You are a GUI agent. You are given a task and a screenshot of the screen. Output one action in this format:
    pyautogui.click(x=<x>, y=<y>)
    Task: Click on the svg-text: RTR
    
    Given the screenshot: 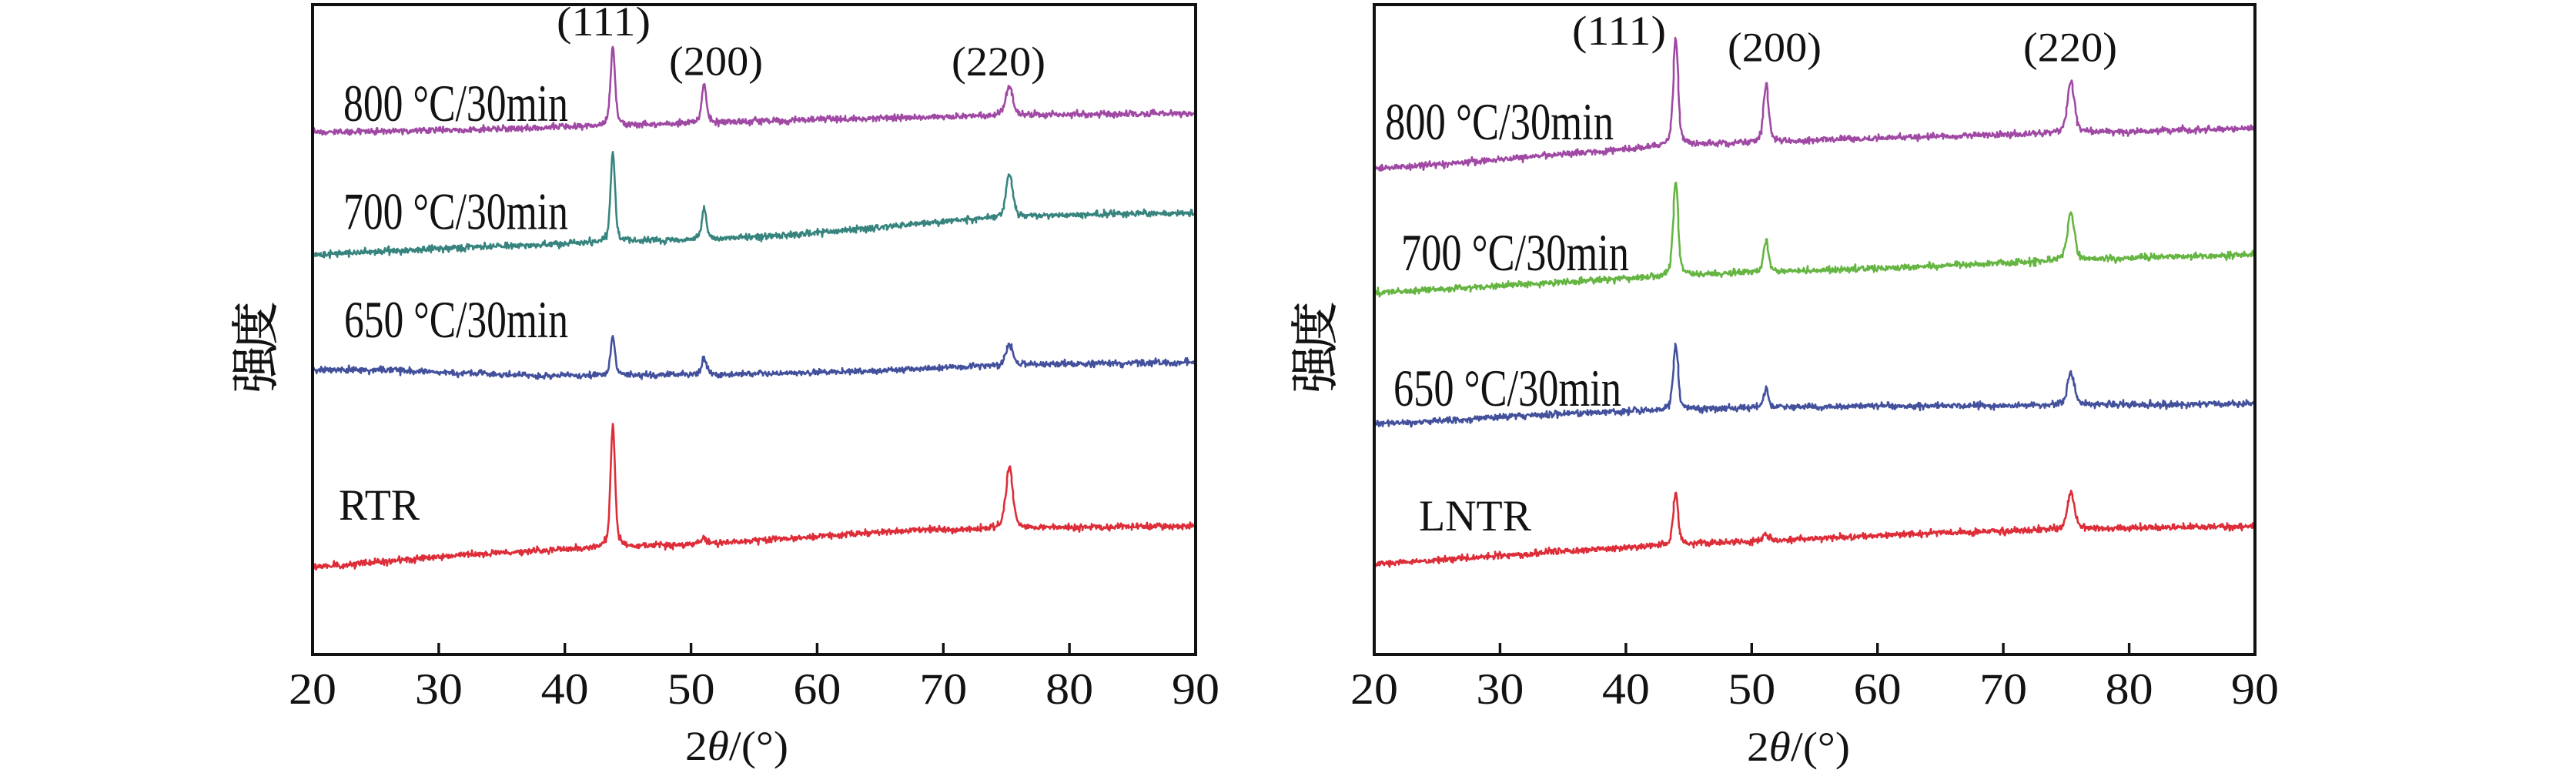 What is the action you would take?
    pyautogui.click(x=380, y=505)
    